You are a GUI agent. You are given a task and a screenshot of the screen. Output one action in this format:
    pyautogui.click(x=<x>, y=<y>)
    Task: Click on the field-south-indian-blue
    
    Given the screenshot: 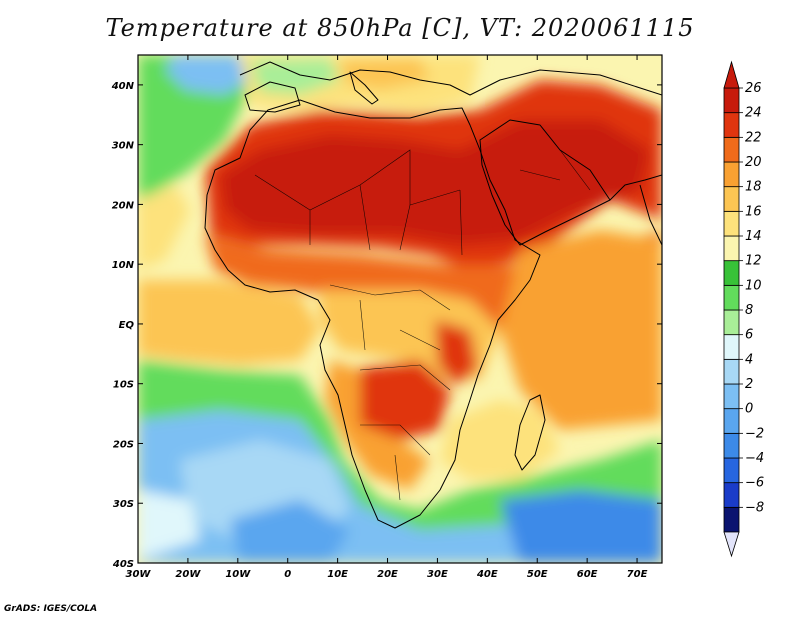 What is the action you would take?
    pyautogui.click(x=581, y=526)
    